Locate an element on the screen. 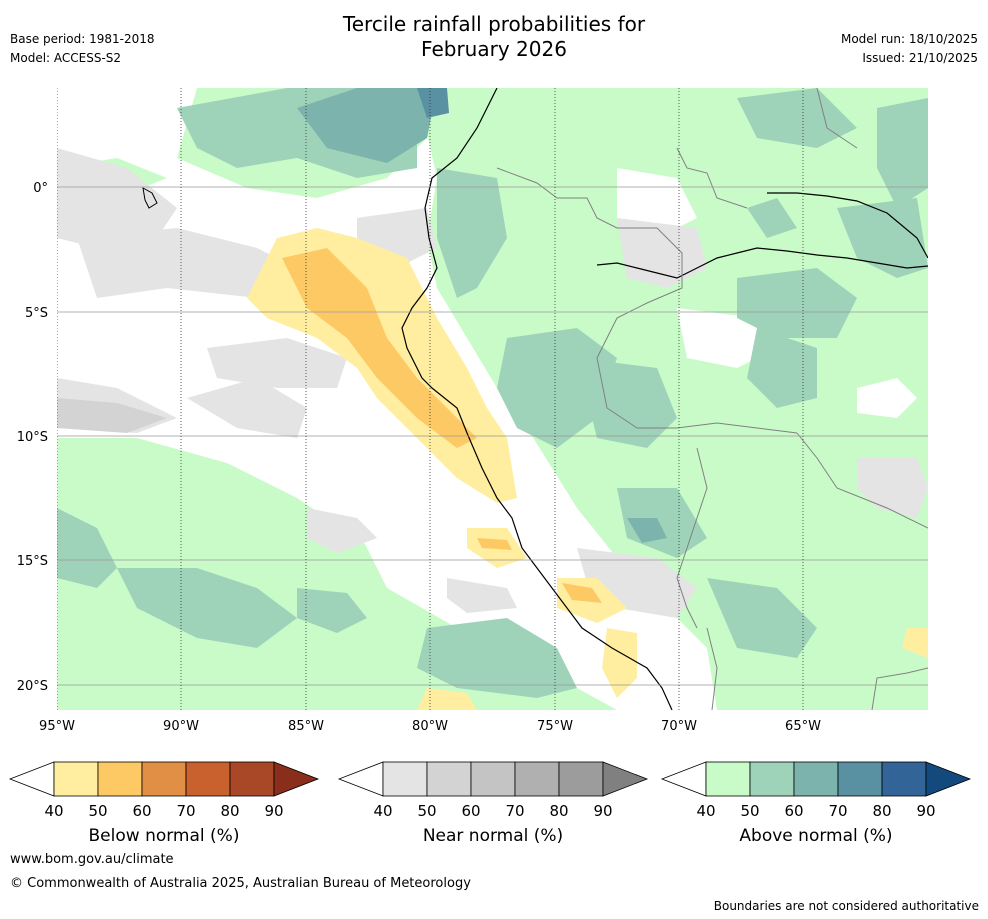 The image size is (988, 919). colorbar-near-label: Near normal (%) is located at coordinates (493, 836).